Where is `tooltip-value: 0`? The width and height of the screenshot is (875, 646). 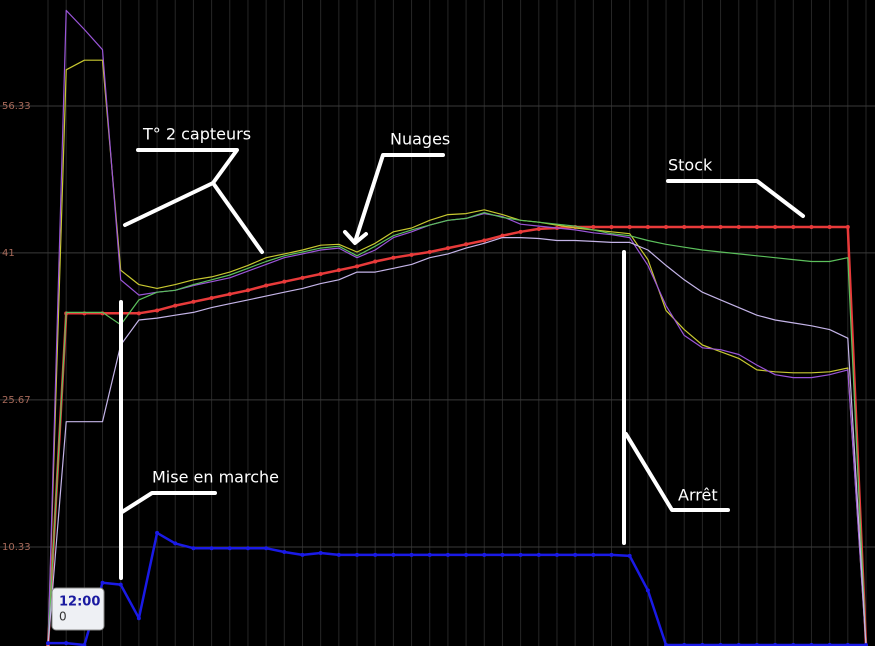
tooltip-value: 0 is located at coordinates (63, 617).